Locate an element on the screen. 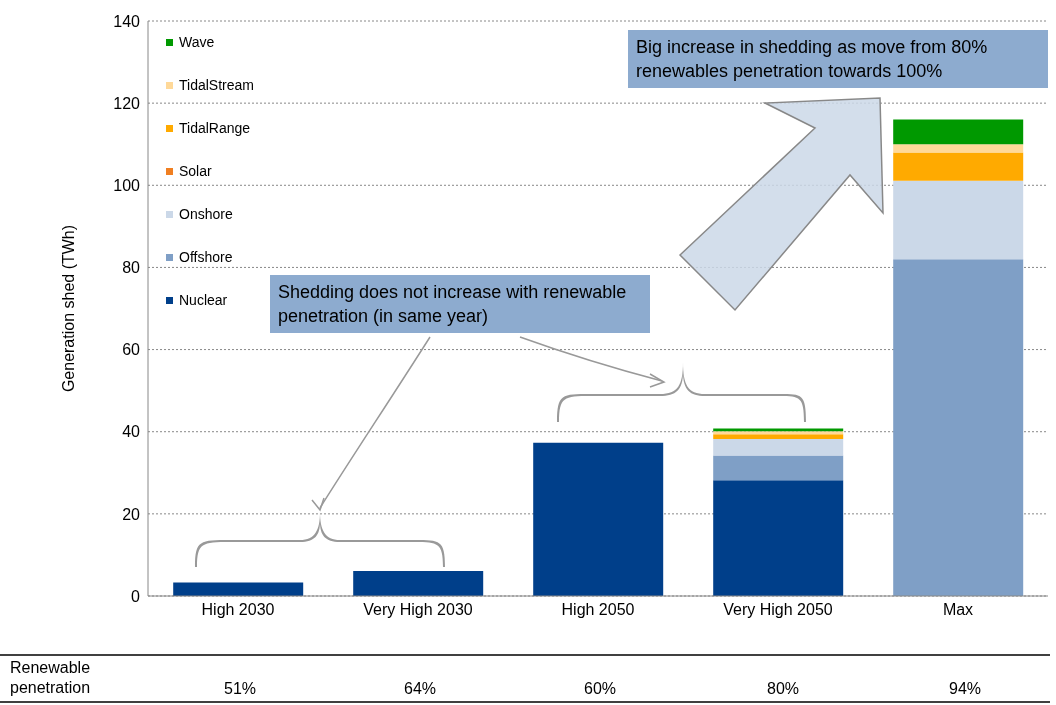 Image resolution: width=1056 pixels, height=705 pixels. text: Renewable penetration is located at coordinates (51, 678).